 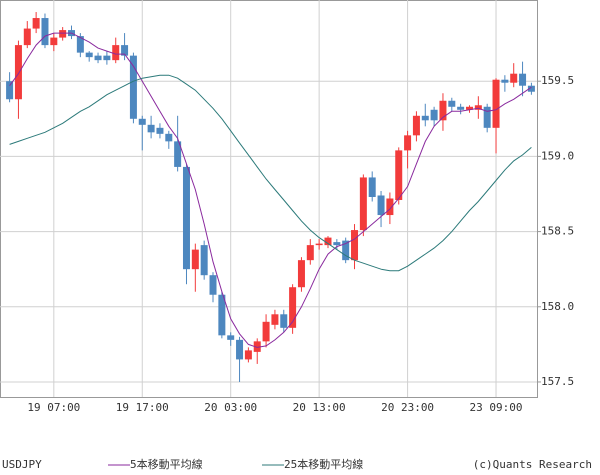 I want to click on x-tick-label: 20 23:00, so click(x=407, y=407).